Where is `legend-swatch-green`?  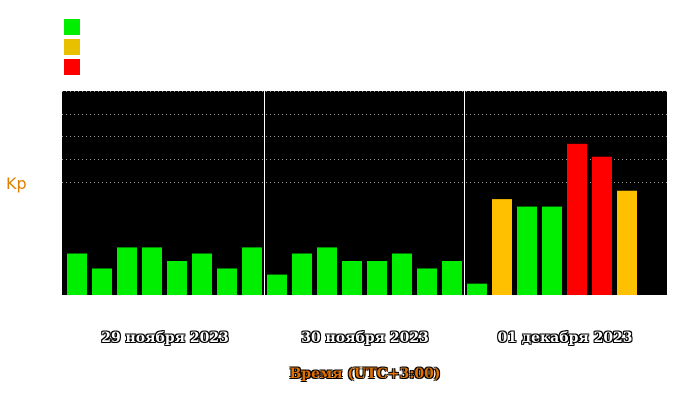
legend-swatch-green is located at coordinates (72, 27).